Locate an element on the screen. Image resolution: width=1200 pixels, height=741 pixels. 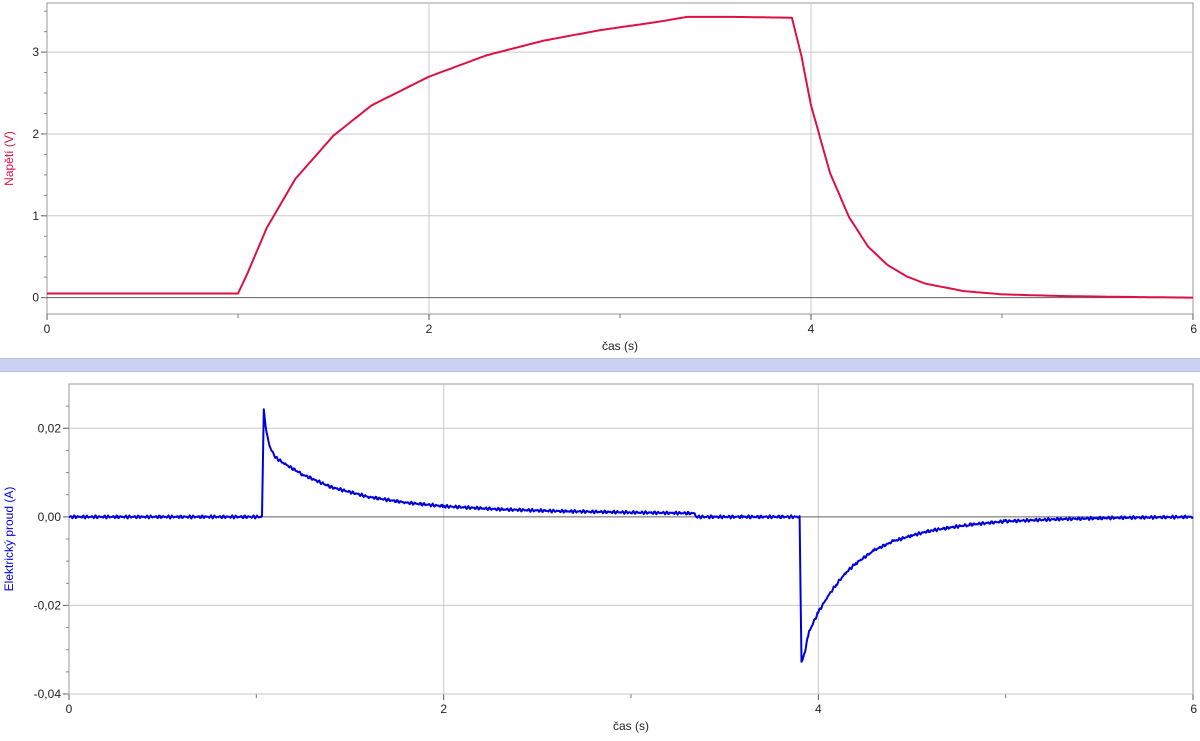
y-axis-title: Elektrický proud (A) is located at coordinates (9, 539).